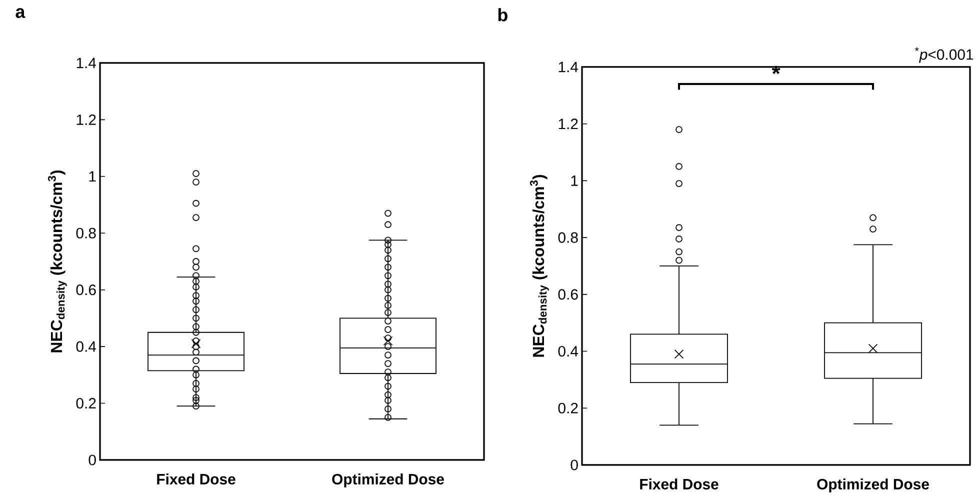 Image resolution: width=980 pixels, height=503 pixels. What do you see at coordinates (944, 55) in the screenshot?
I see `text: $^{*}$p<0.001` at bounding box center [944, 55].